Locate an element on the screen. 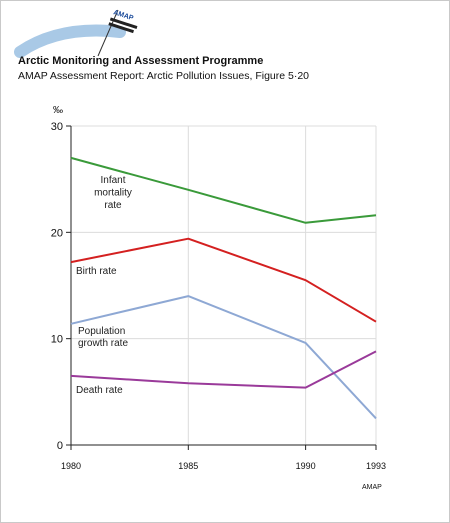 This screenshot has height=523, width=450. series-label-line: Birth rate is located at coordinates (96, 271).